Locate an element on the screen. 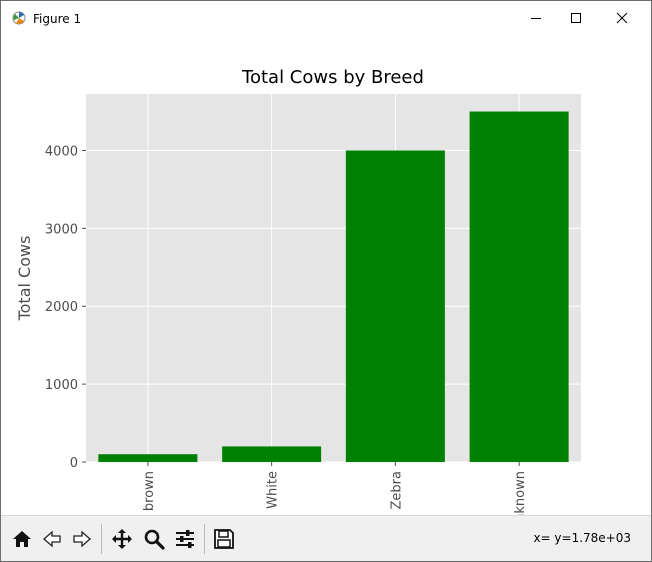 The width and height of the screenshot is (652, 562). matplotlib-icon is located at coordinates (19, 18).